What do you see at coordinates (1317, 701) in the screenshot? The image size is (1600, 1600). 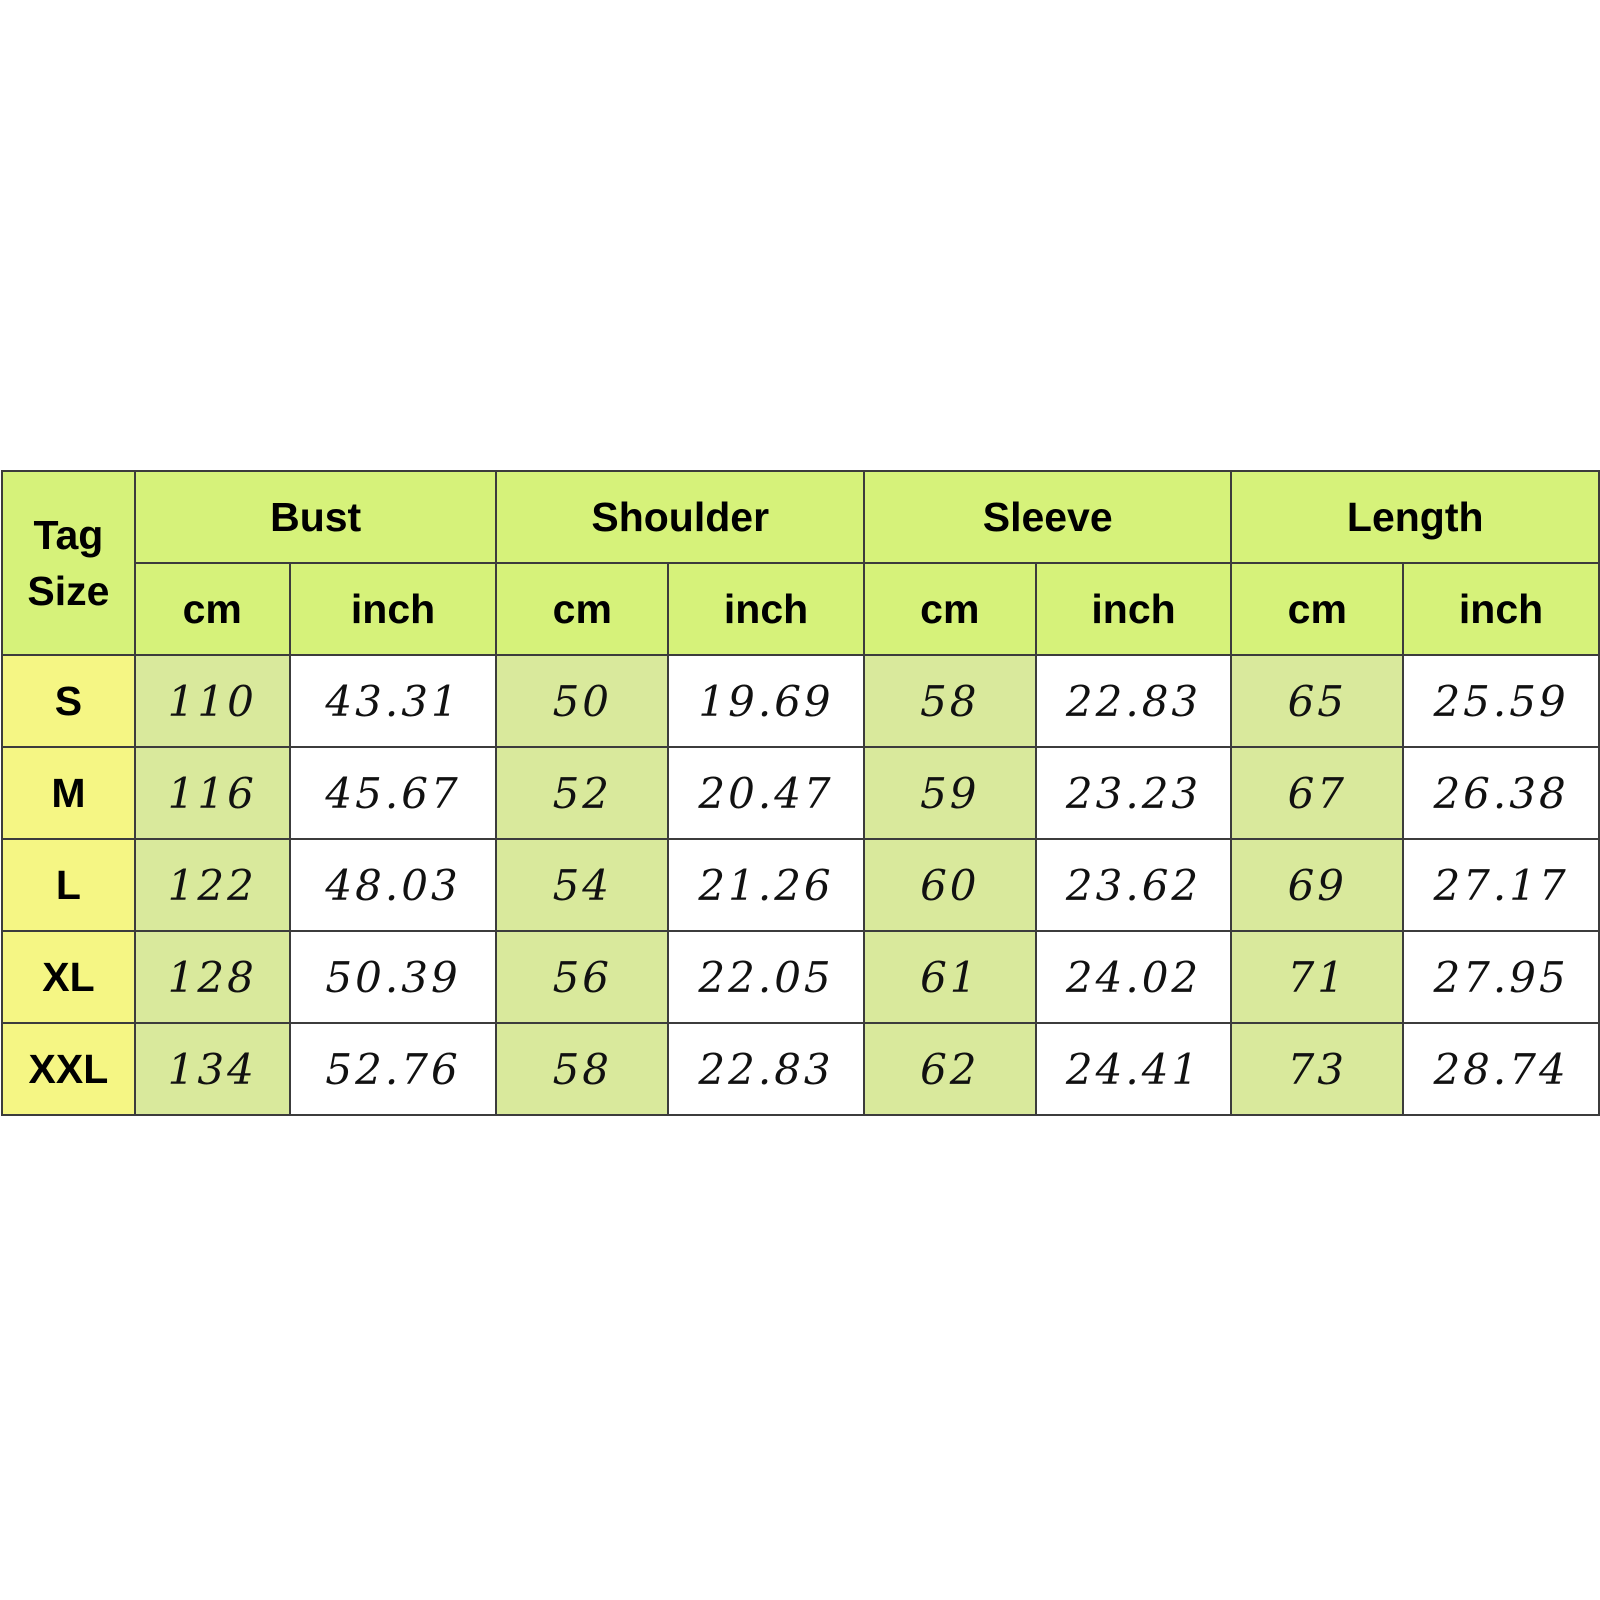 I see `length-cm-cell: 65` at bounding box center [1317, 701].